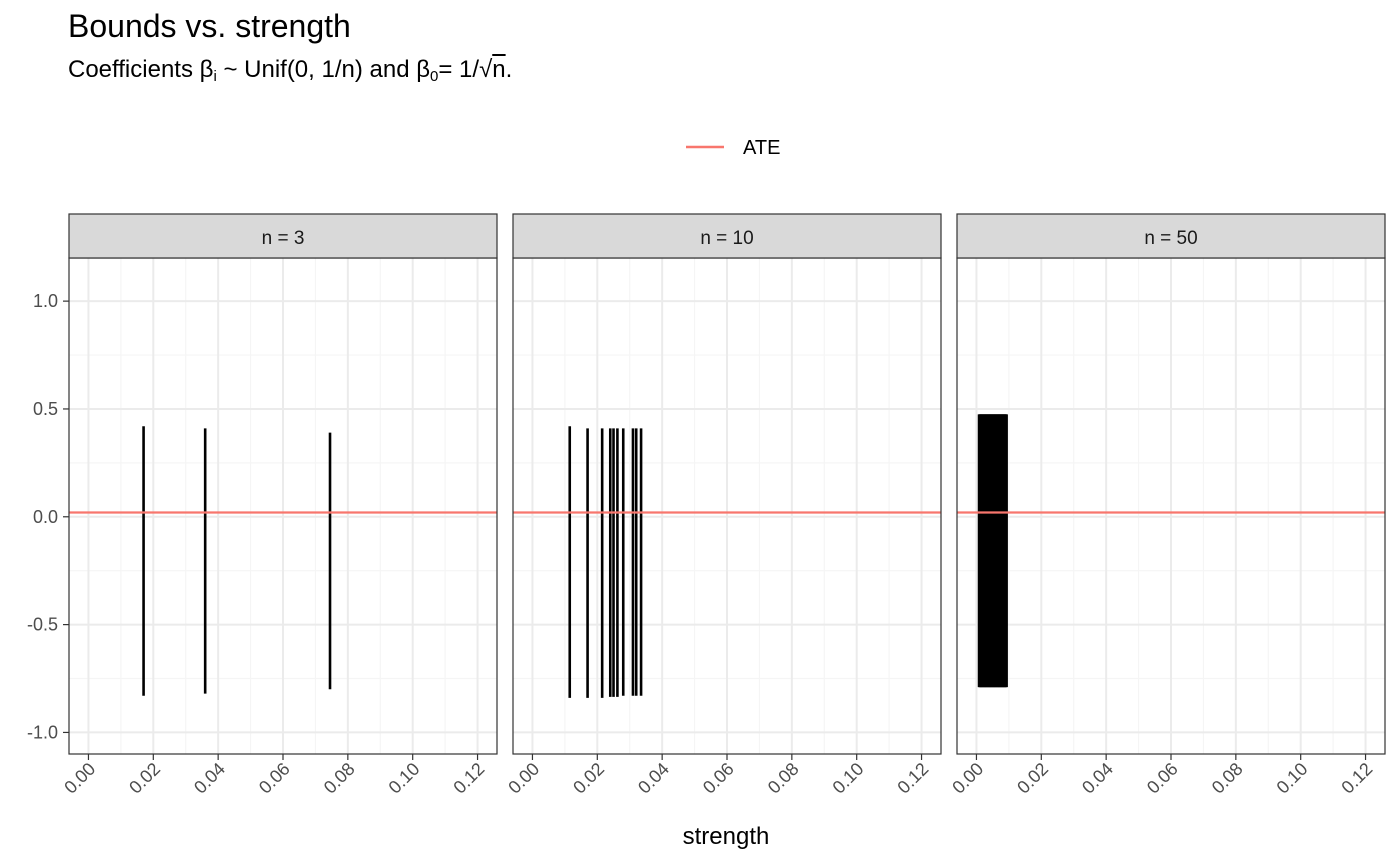 This screenshot has height=865, width=1400. I want to click on legend: ATE, so click(733, 148).